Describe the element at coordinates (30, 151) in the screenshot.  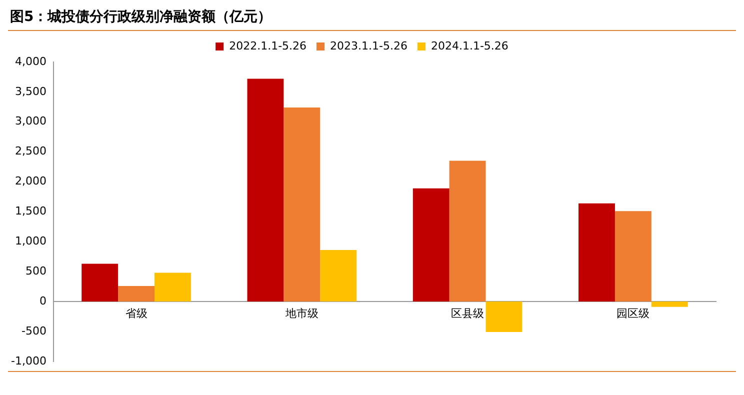
I see `y-tick-label: 2,500` at that location.